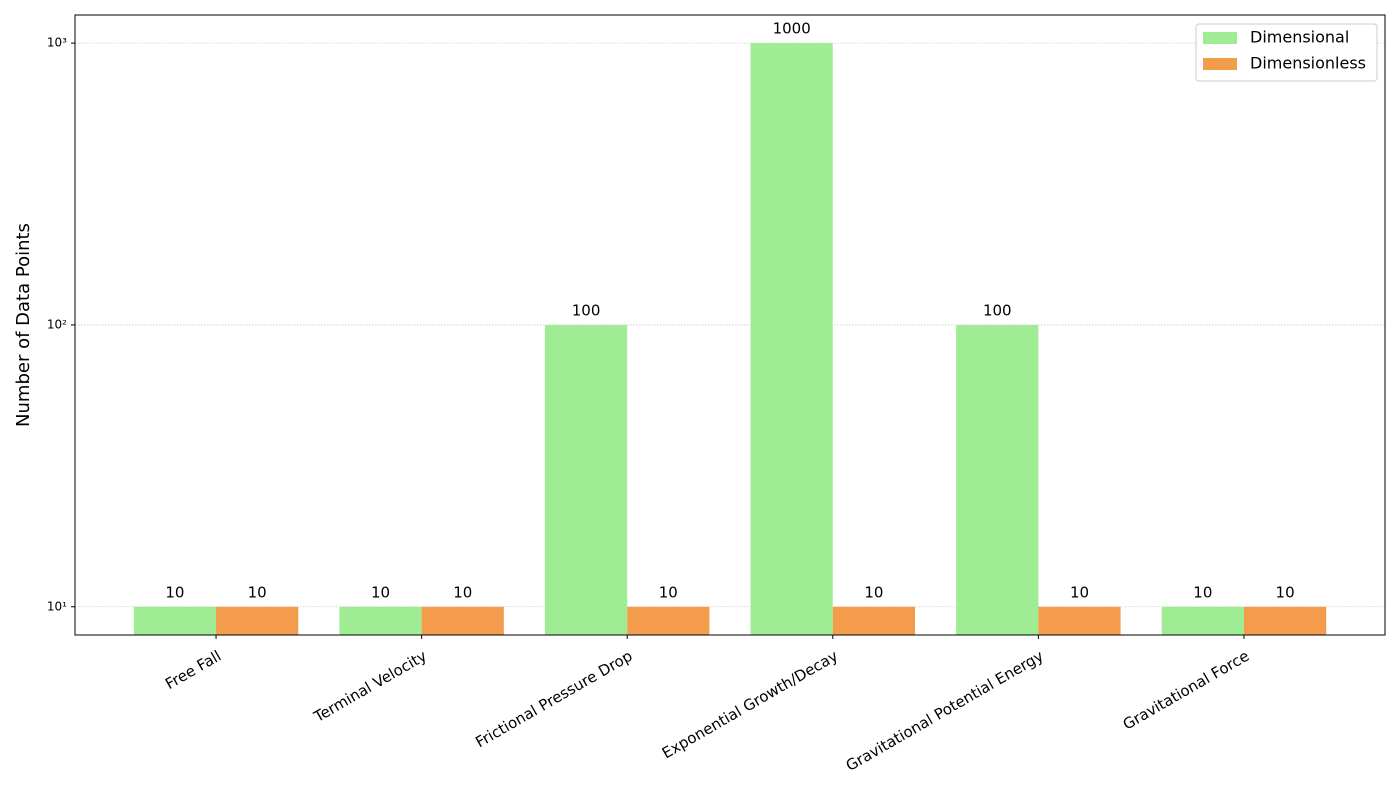  Describe the element at coordinates (57, 324) in the screenshot. I see `y-tick-label: 10²` at that location.